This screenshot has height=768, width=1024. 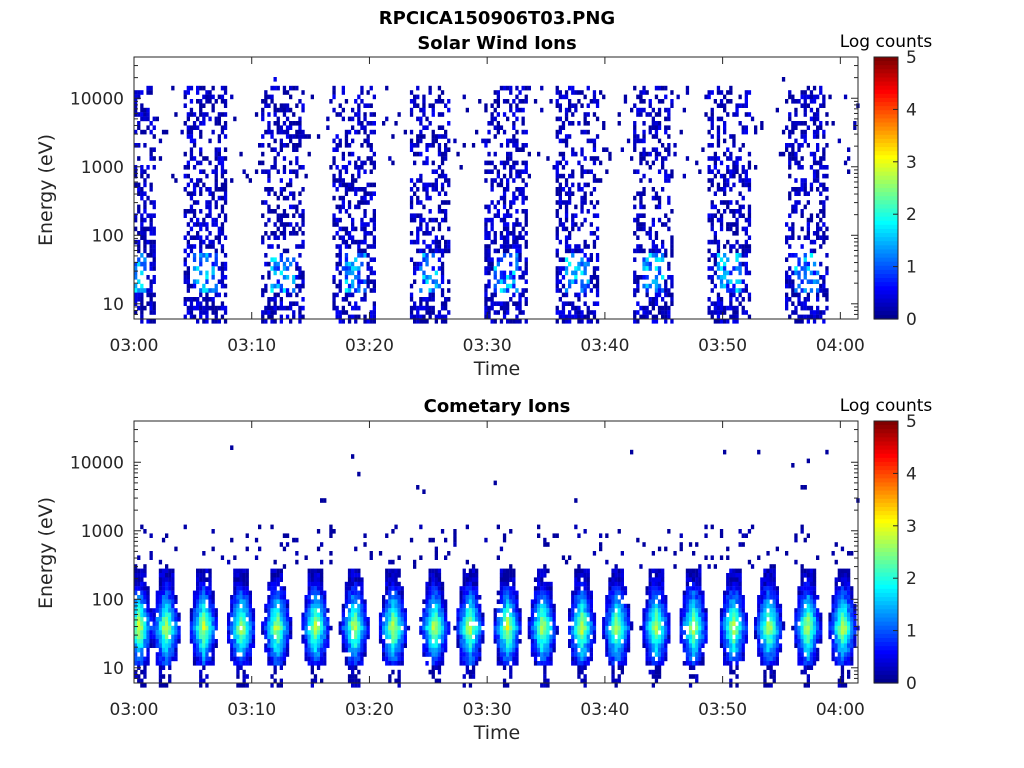 What do you see at coordinates (251, 346) in the screenshot?
I see `x-tick-label: 03:10` at bounding box center [251, 346].